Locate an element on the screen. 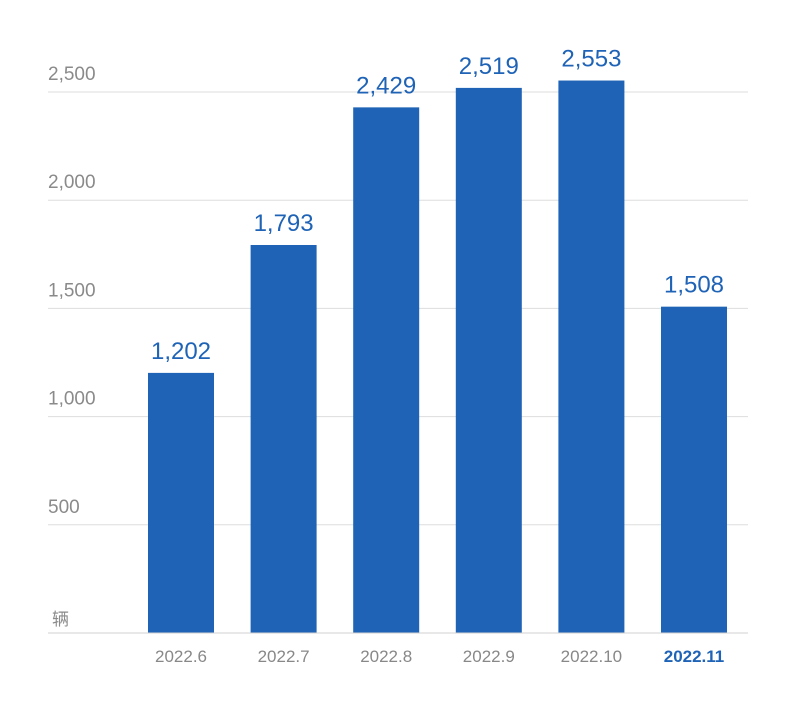  x-tick-label: 2022.9 is located at coordinates (489, 656).